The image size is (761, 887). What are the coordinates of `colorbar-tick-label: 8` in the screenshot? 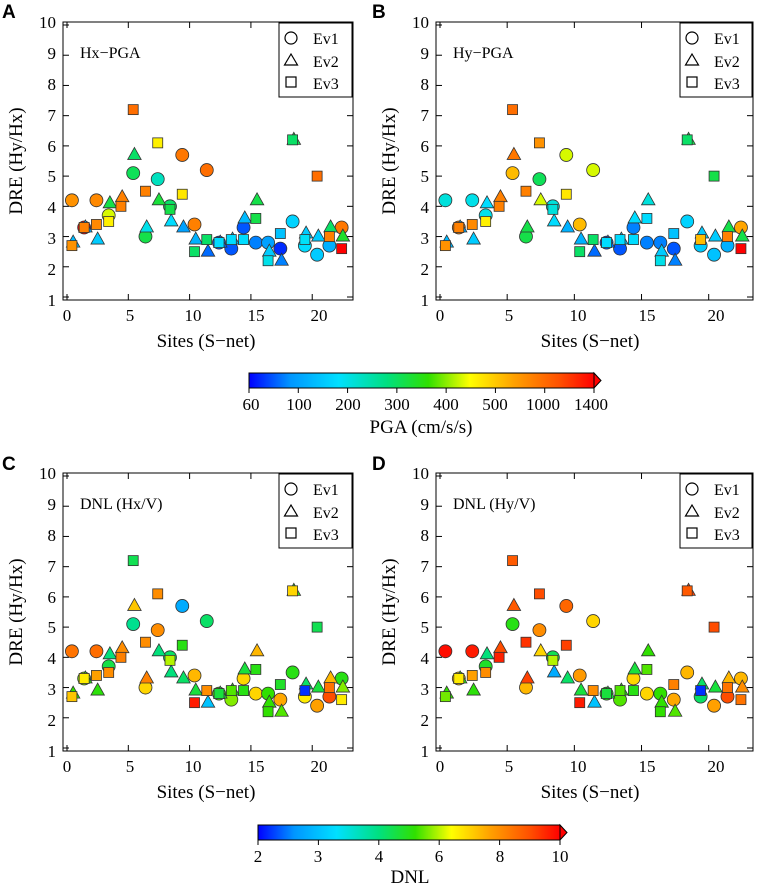 It's located at (500, 856).